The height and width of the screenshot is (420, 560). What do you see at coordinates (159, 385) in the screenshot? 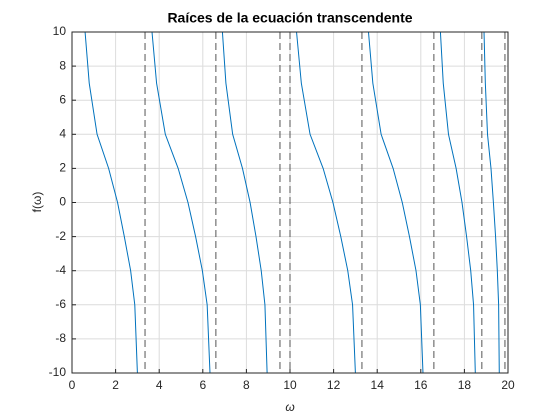
I see `x-tick-label: 4` at bounding box center [159, 385].